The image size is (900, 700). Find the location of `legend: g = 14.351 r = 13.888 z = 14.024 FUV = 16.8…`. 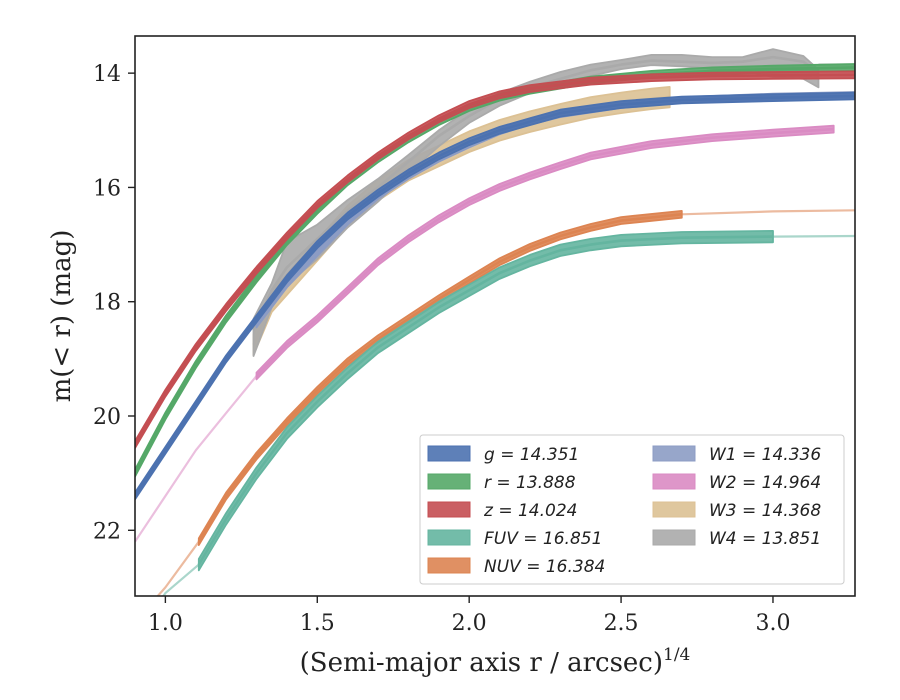

legend: g = 14.351 r = 13.888 z = 14.024 FUV = 16.8… is located at coordinates (632, 509).